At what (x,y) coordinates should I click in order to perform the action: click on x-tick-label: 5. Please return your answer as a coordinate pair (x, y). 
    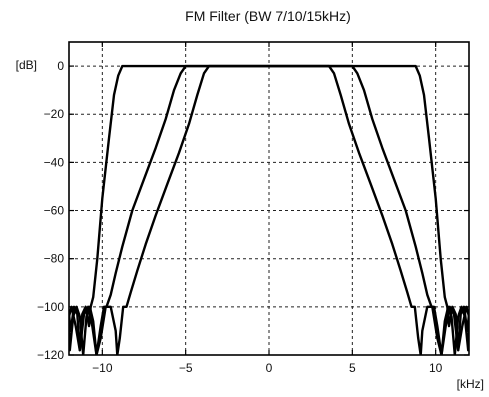
    Looking at the image, I should click on (352, 368).